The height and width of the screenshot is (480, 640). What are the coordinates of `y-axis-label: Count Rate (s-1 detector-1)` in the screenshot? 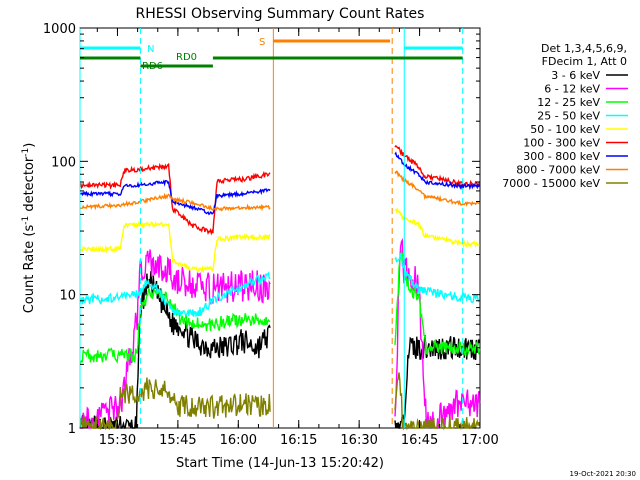 It's located at (29, 228).